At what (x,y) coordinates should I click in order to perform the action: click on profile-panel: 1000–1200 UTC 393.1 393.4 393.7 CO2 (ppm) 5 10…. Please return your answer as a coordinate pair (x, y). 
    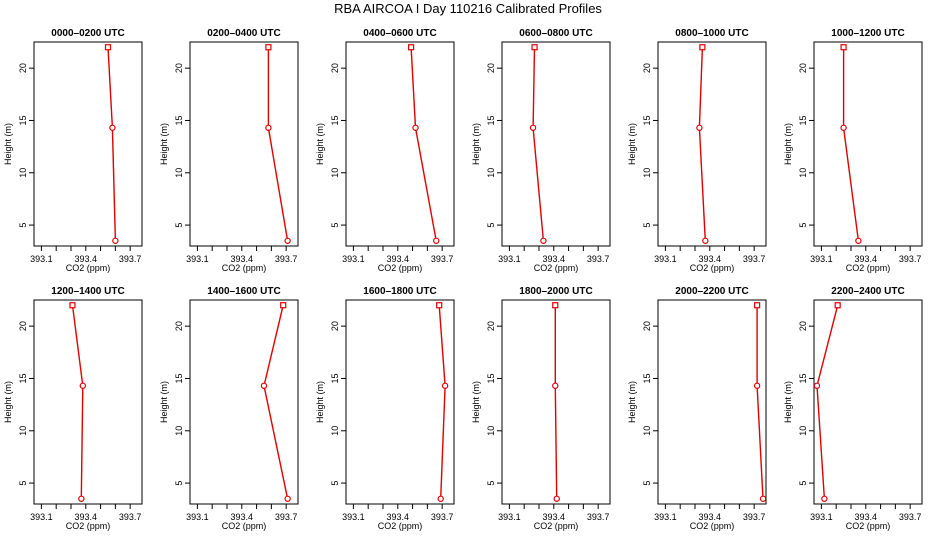
    Looking at the image, I should click on (853, 150).